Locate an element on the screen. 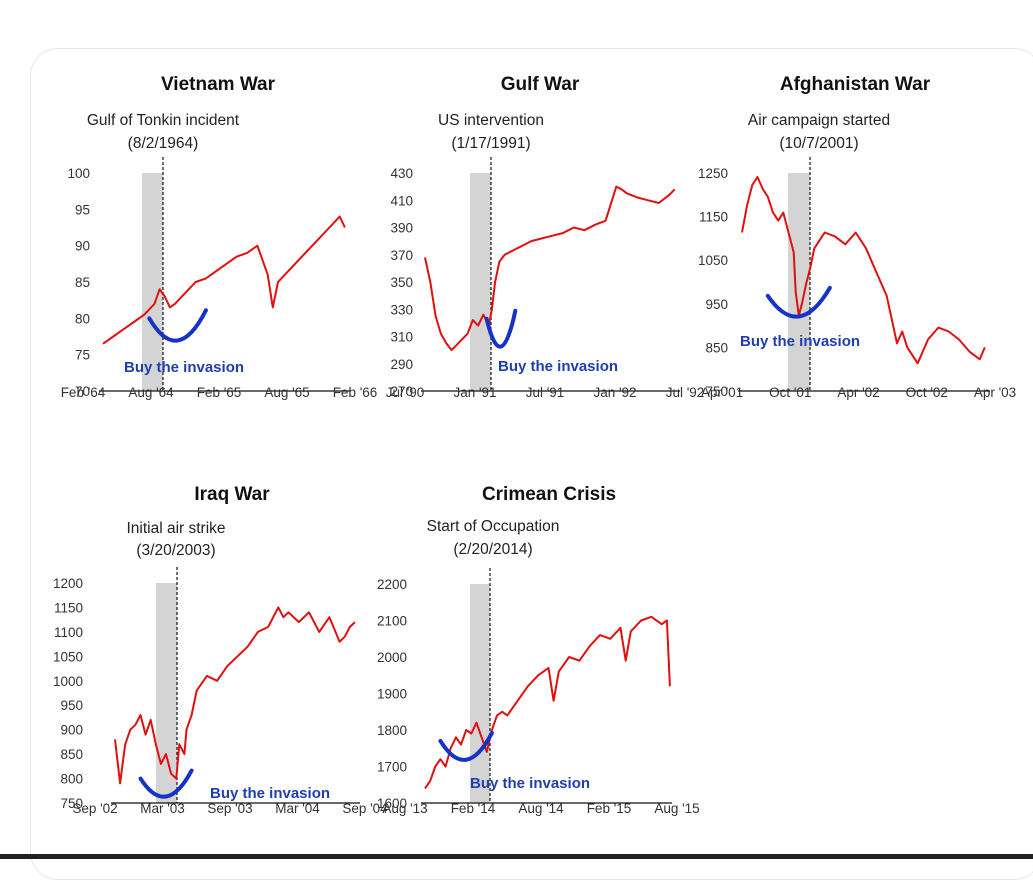  x-tick-label: Aug '65 is located at coordinates (286, 392).